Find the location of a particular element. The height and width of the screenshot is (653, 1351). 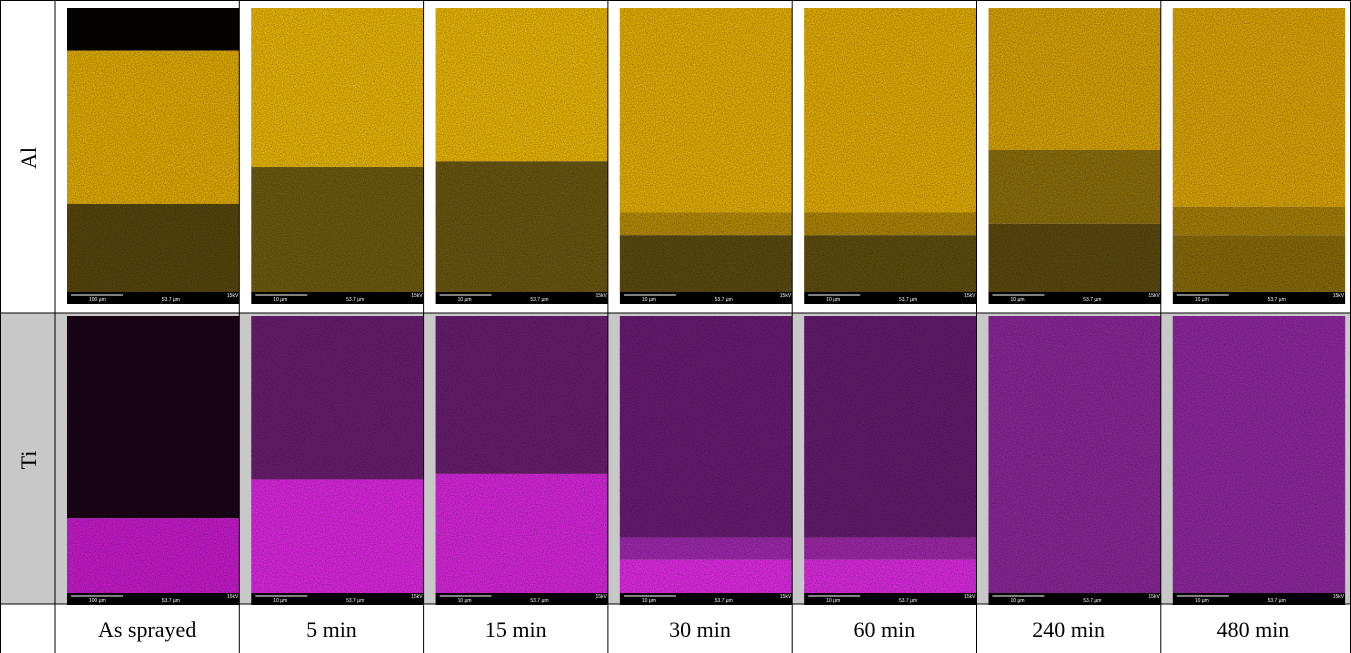

column-label: 480 min is located at coordinates (1253, 629).